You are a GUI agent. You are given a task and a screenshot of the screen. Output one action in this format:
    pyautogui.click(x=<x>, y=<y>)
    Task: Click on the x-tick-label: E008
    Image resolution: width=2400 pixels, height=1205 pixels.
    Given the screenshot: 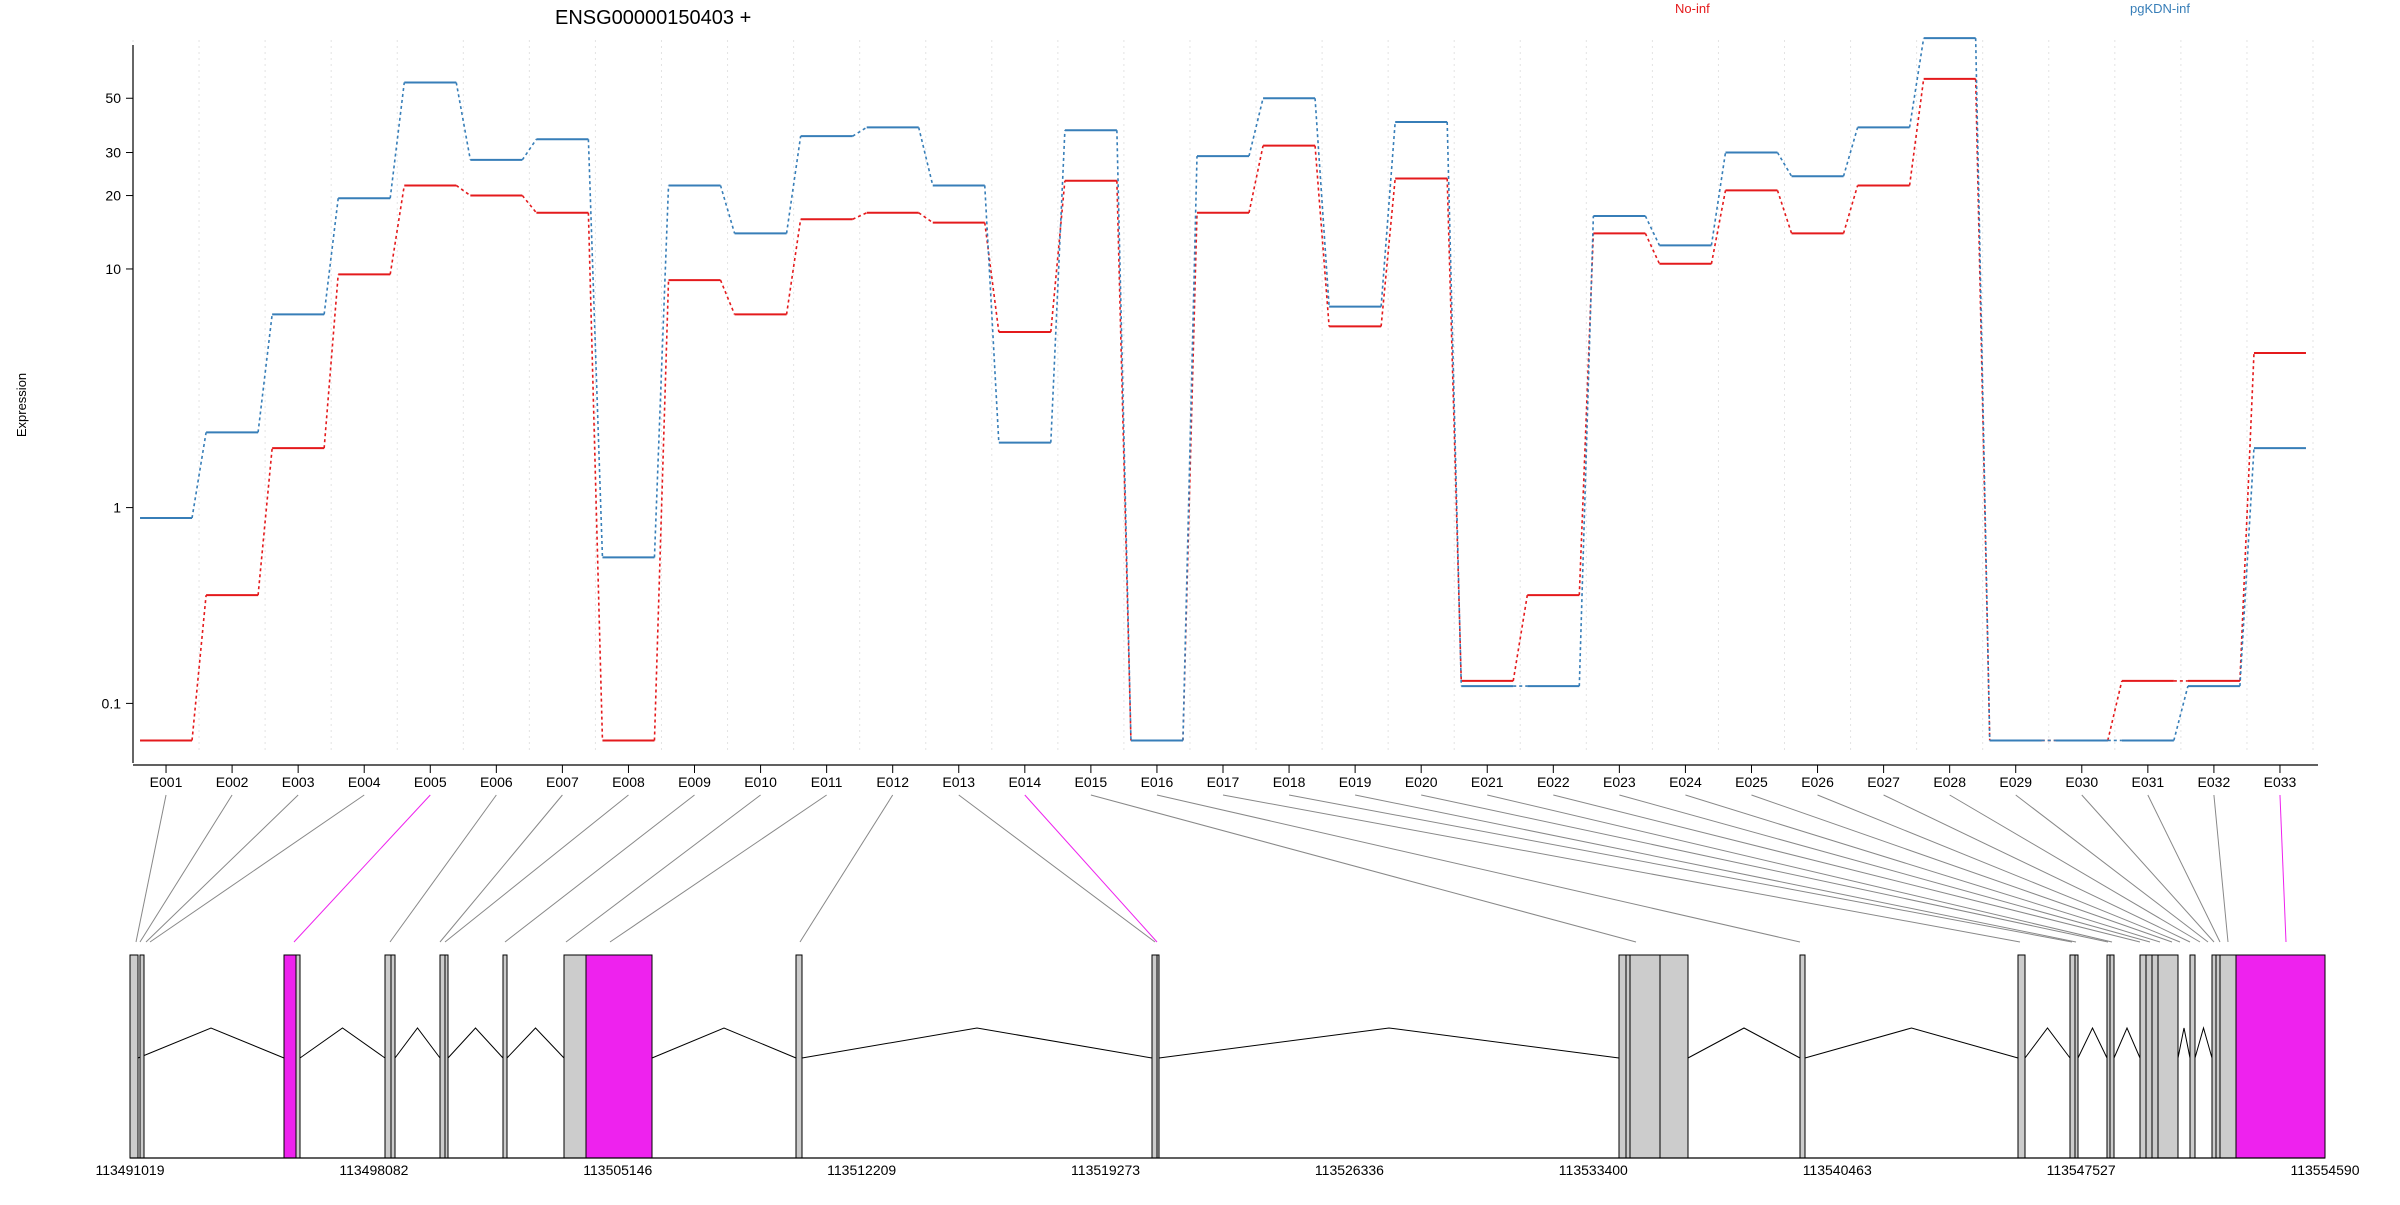 What is the action you would take?
    pyautogui.click(x=628, y=782)
    